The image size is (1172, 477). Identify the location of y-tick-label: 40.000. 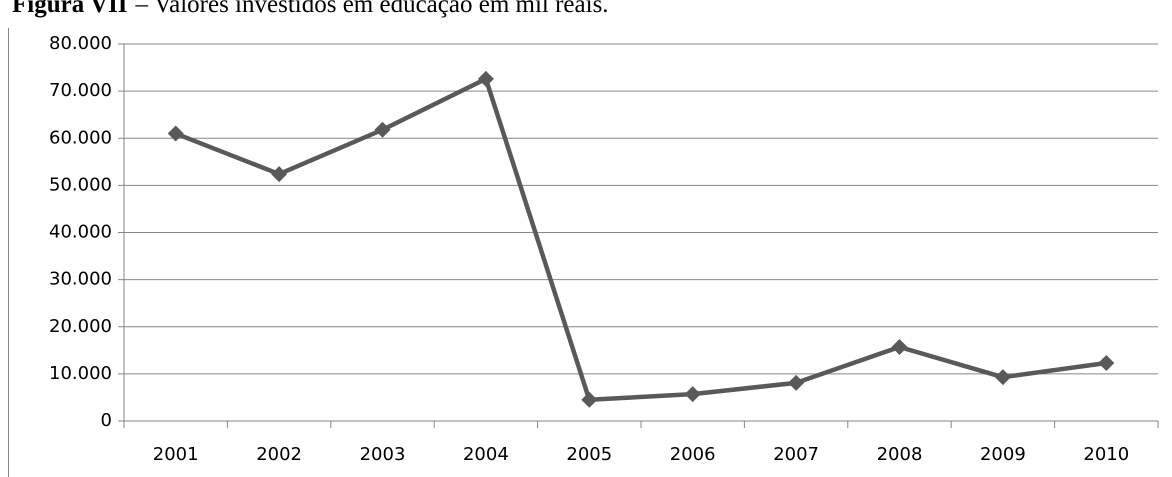
(80, 232).